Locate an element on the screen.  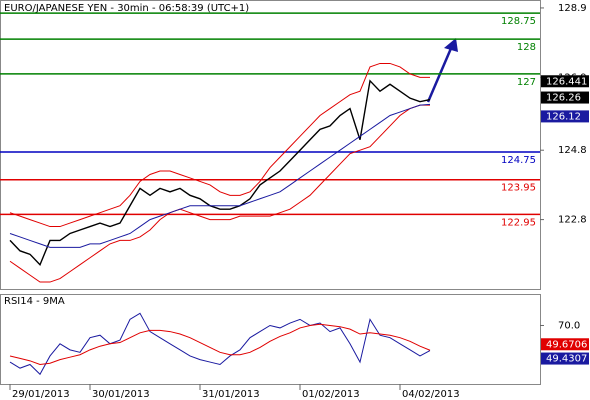
x-tick-label: 31/01/2013 is located at coordinates (231, 394).